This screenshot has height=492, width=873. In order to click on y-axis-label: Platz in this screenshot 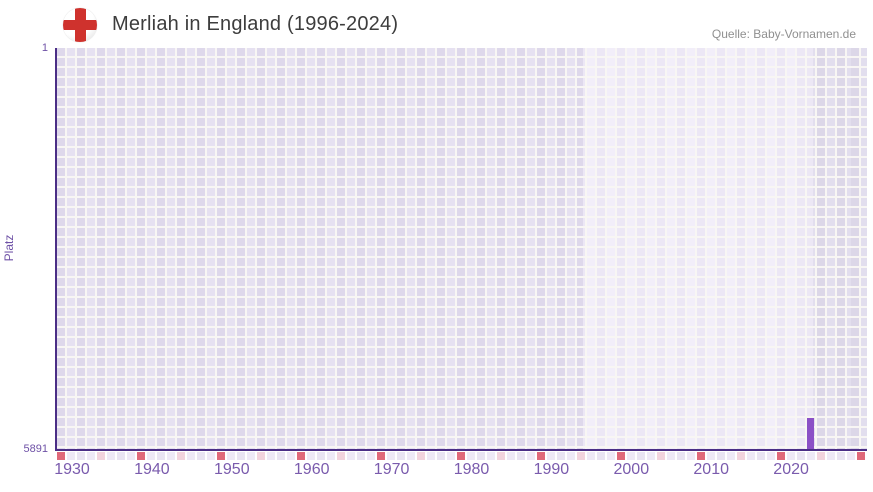, I will do `click(9, 248)`.